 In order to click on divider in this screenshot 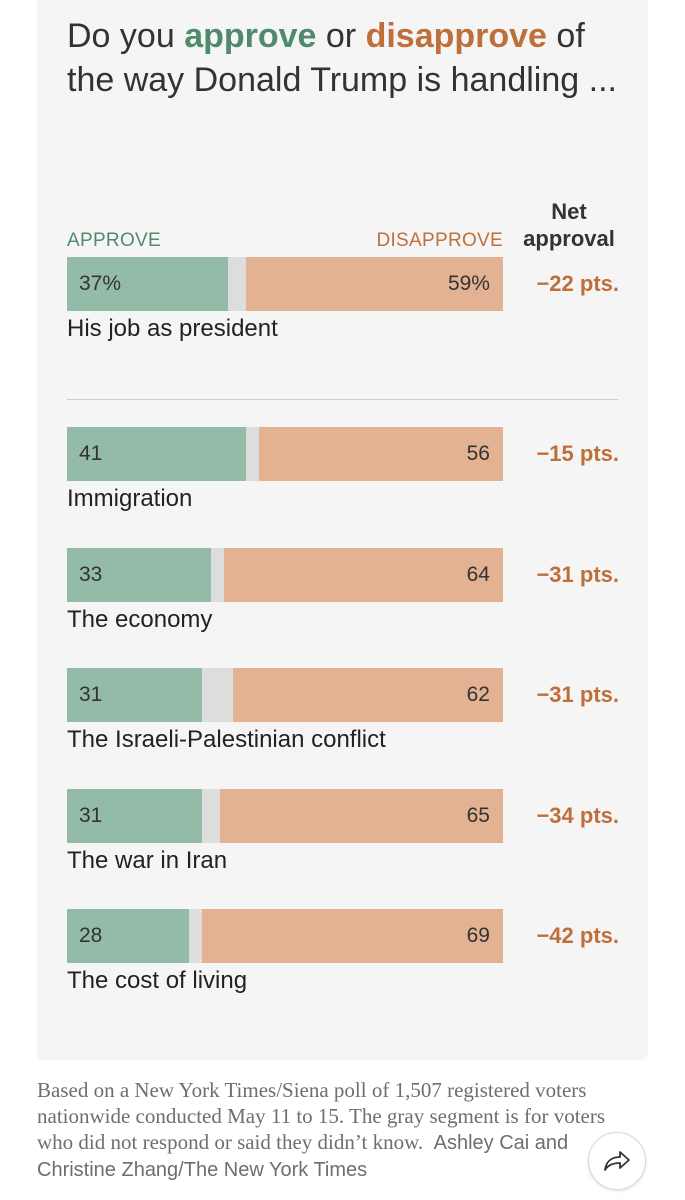, I will do `click(342, 399)`.